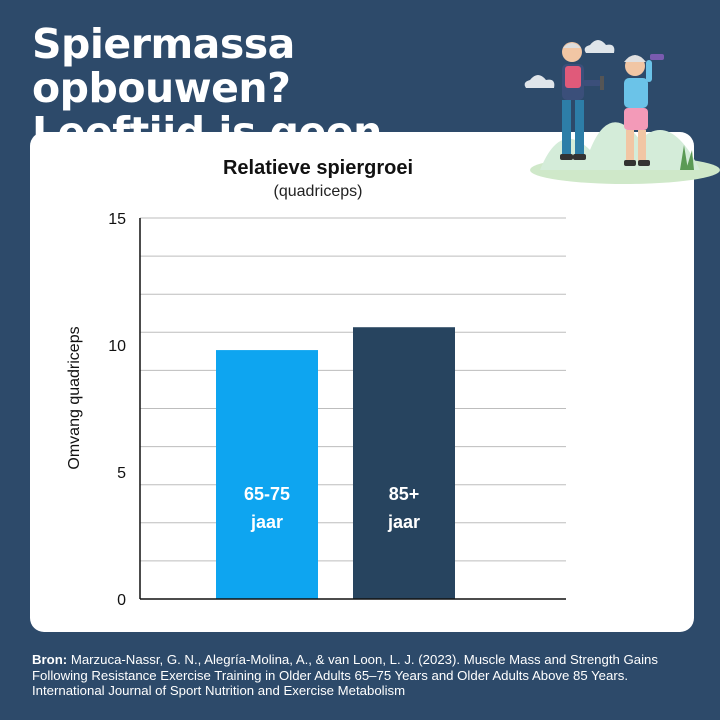  Describe the element at coordinates (74, 397) in the screenshot. I see `y-axis-label: Omvang quadriceps` at that location.